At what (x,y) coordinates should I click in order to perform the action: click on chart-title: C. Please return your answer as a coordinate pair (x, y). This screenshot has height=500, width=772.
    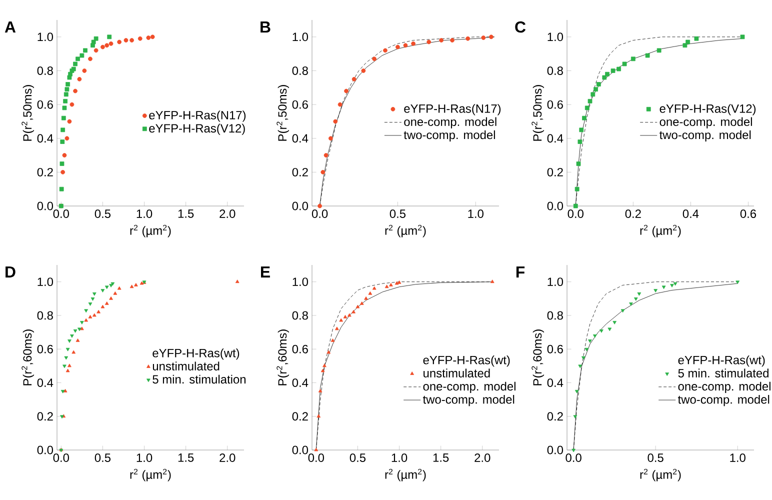
    Looking at the image, I should click on (520, 27).